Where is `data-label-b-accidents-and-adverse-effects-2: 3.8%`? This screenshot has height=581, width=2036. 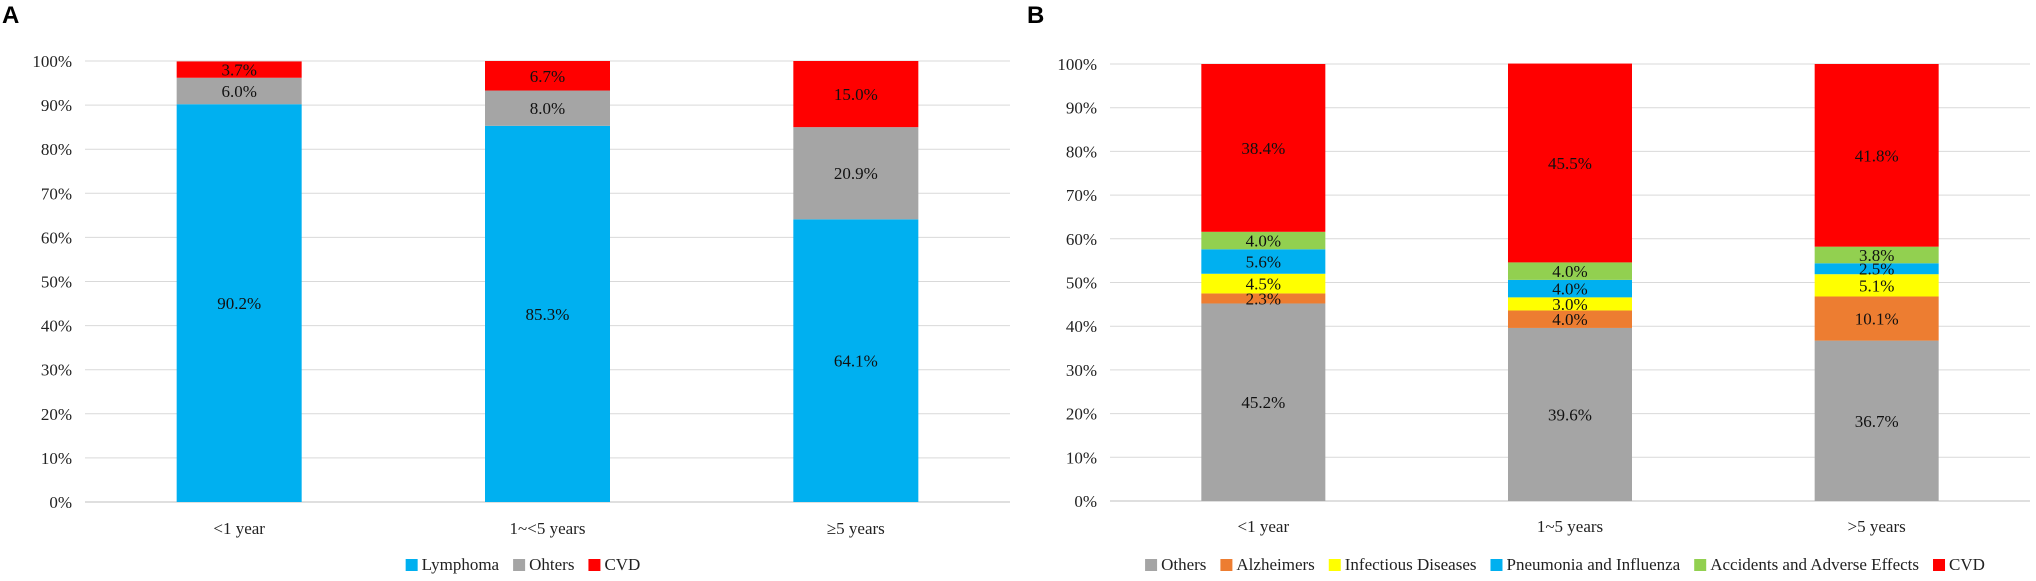 data-label-b-accidents-and-adverse-effects-2: 3.8% is located at coordinates (1876, 255).